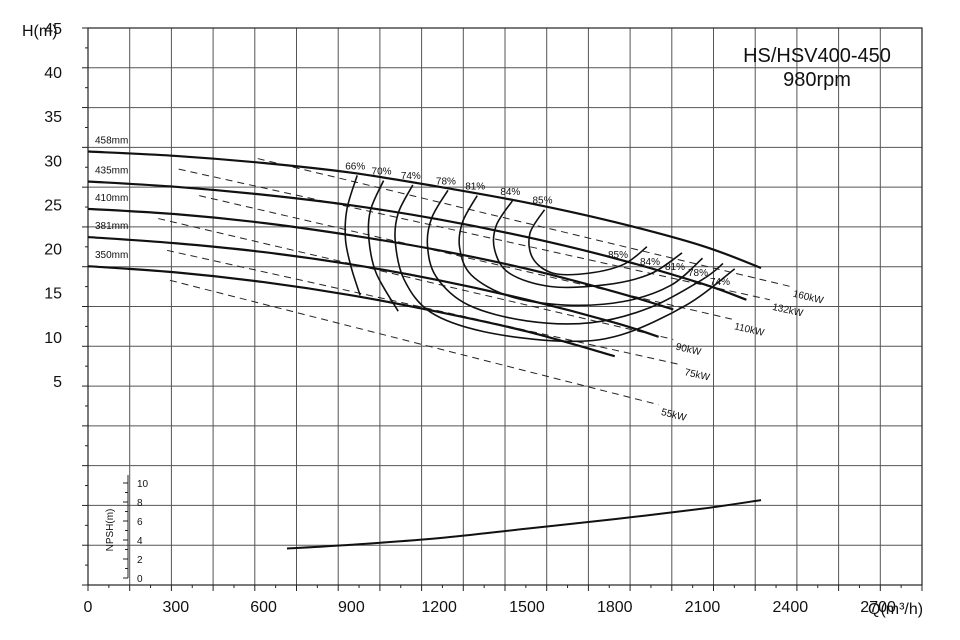 Image resolution: width=960 pixels, height=640 pixels. What do you see at coordinates (57, 382) in the screenshot?
I see `y-tick-label: 5` at bounding box center [57, 382].